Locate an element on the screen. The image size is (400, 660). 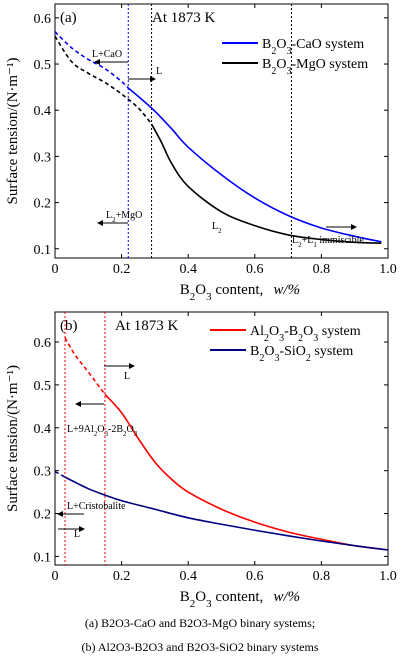
panel-label: (b) is located at coordinates (69, 326).